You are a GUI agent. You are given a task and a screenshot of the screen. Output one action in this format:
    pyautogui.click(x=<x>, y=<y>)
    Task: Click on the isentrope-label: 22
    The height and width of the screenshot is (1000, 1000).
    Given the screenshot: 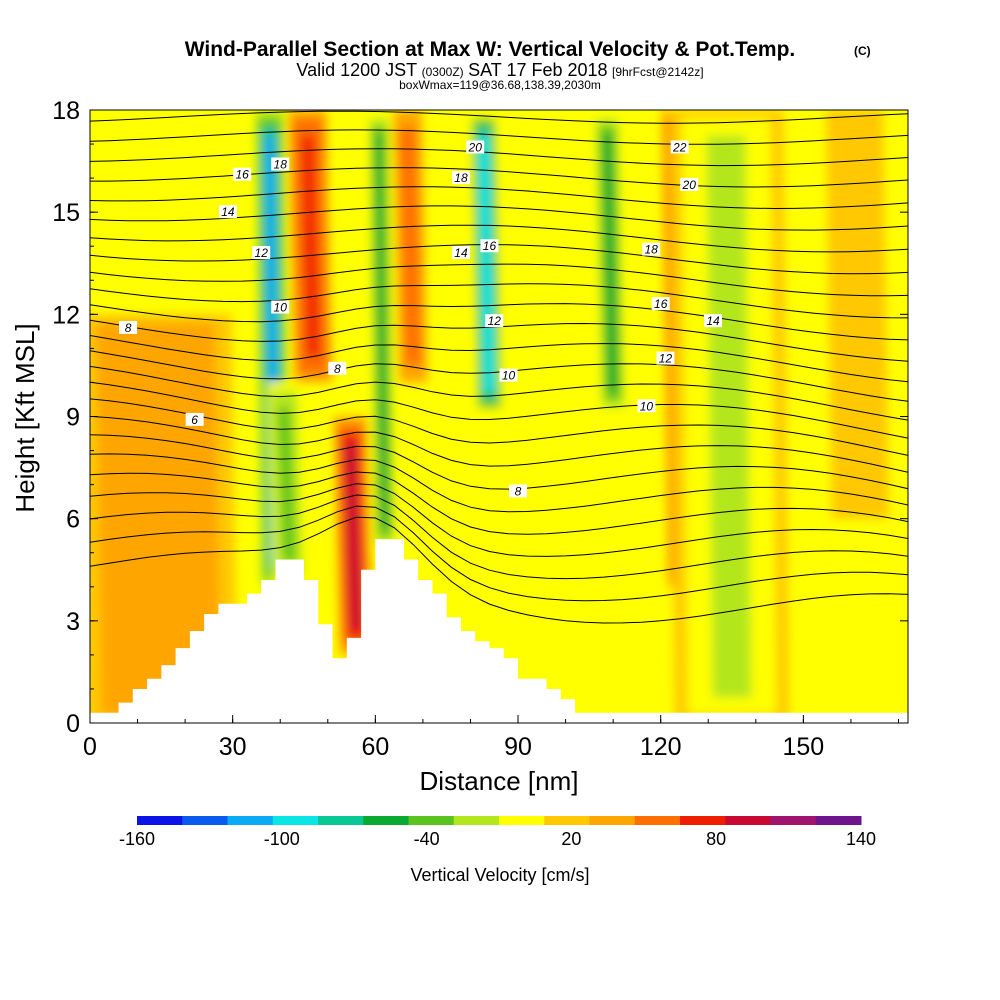 What is the action you would take?
    pyautogui.click(x=679, y=147)
    